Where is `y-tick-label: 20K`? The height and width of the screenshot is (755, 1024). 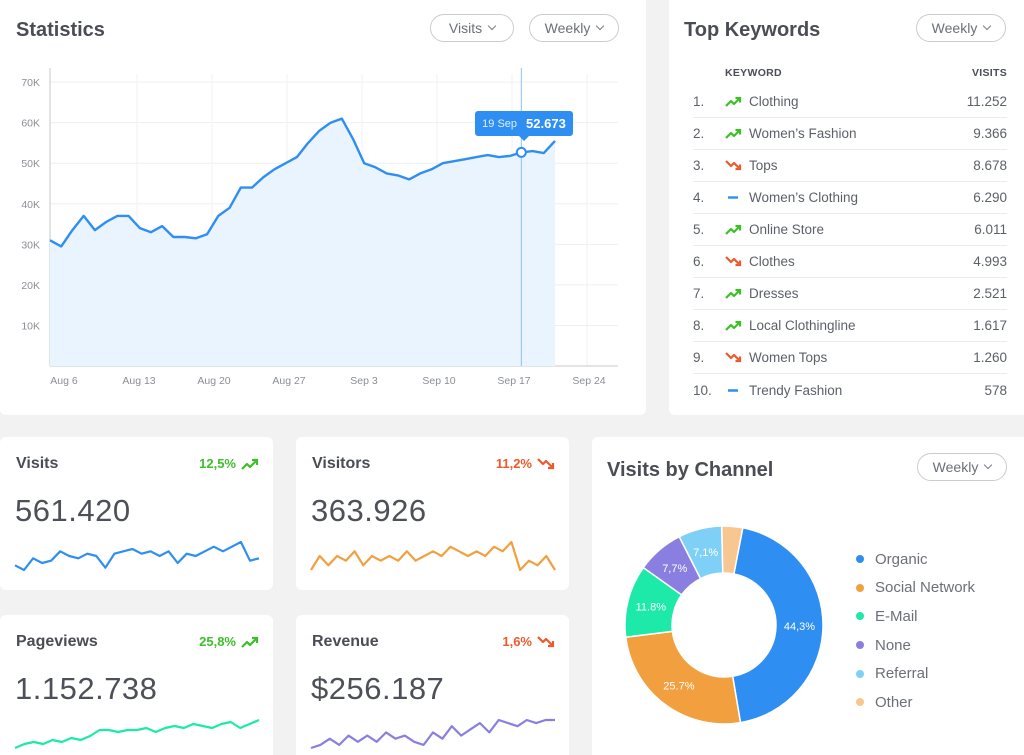 y-tick-label: 20K is located at coordinates (30, 286).